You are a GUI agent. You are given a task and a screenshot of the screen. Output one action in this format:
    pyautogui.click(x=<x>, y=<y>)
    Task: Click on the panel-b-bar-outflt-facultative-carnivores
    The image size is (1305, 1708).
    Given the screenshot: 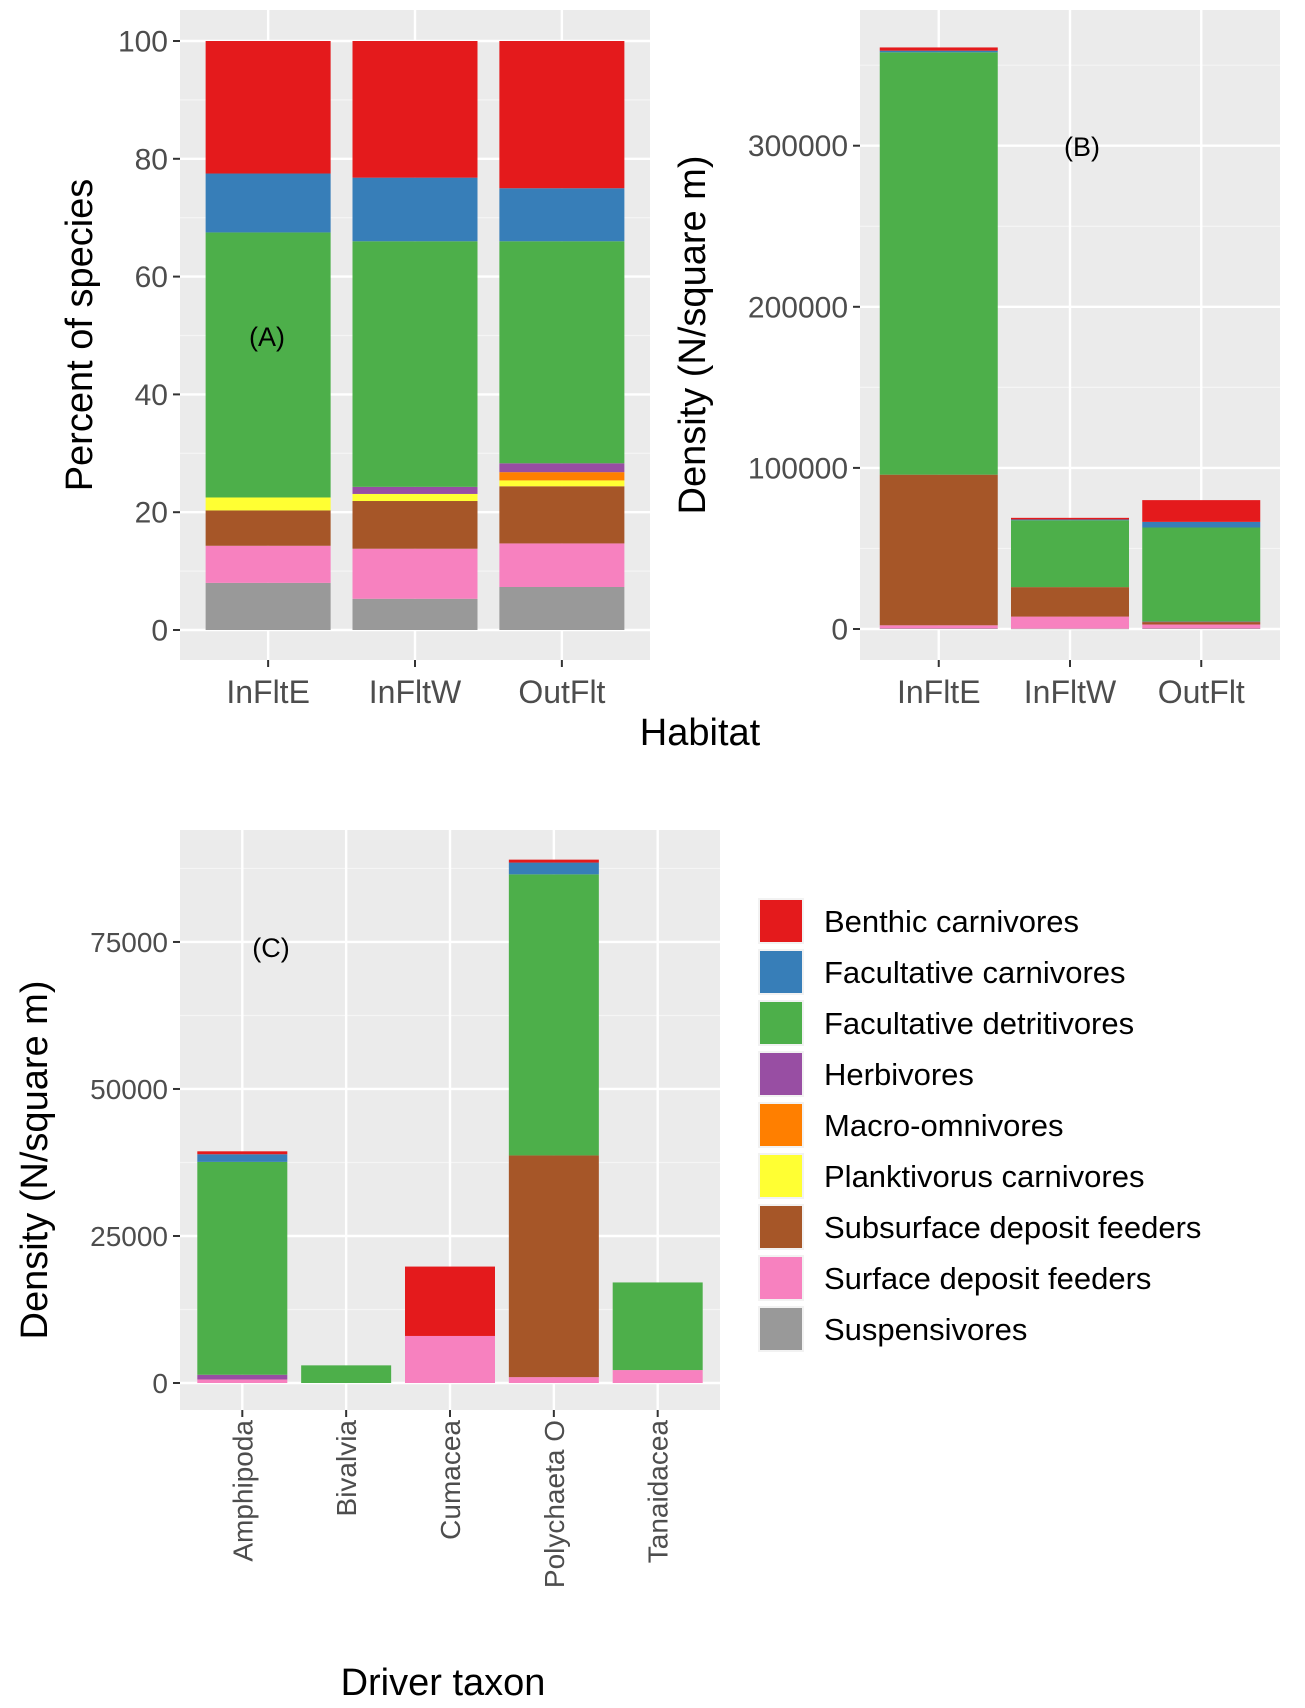 What is the action you would take?
    pyautogui.click(x=1201, y=524)
    